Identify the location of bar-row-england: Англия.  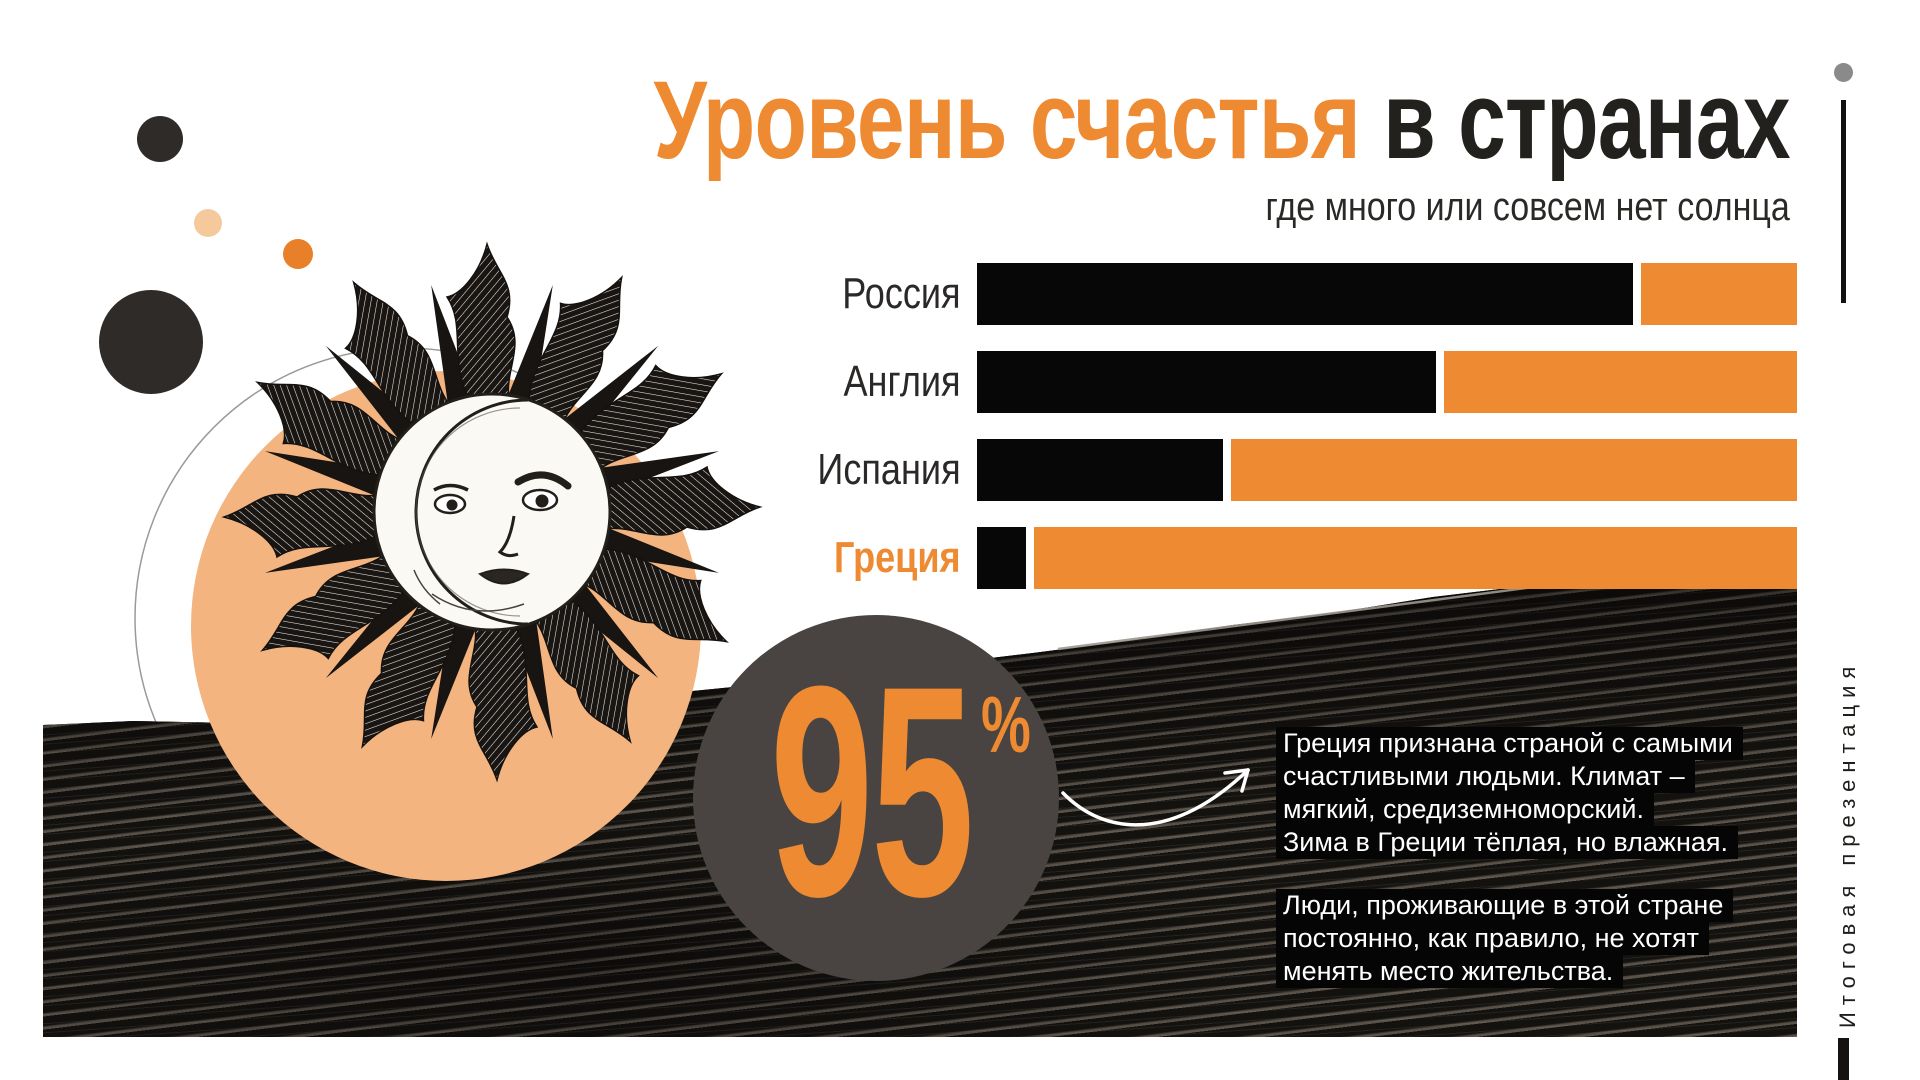
(1282, 382).